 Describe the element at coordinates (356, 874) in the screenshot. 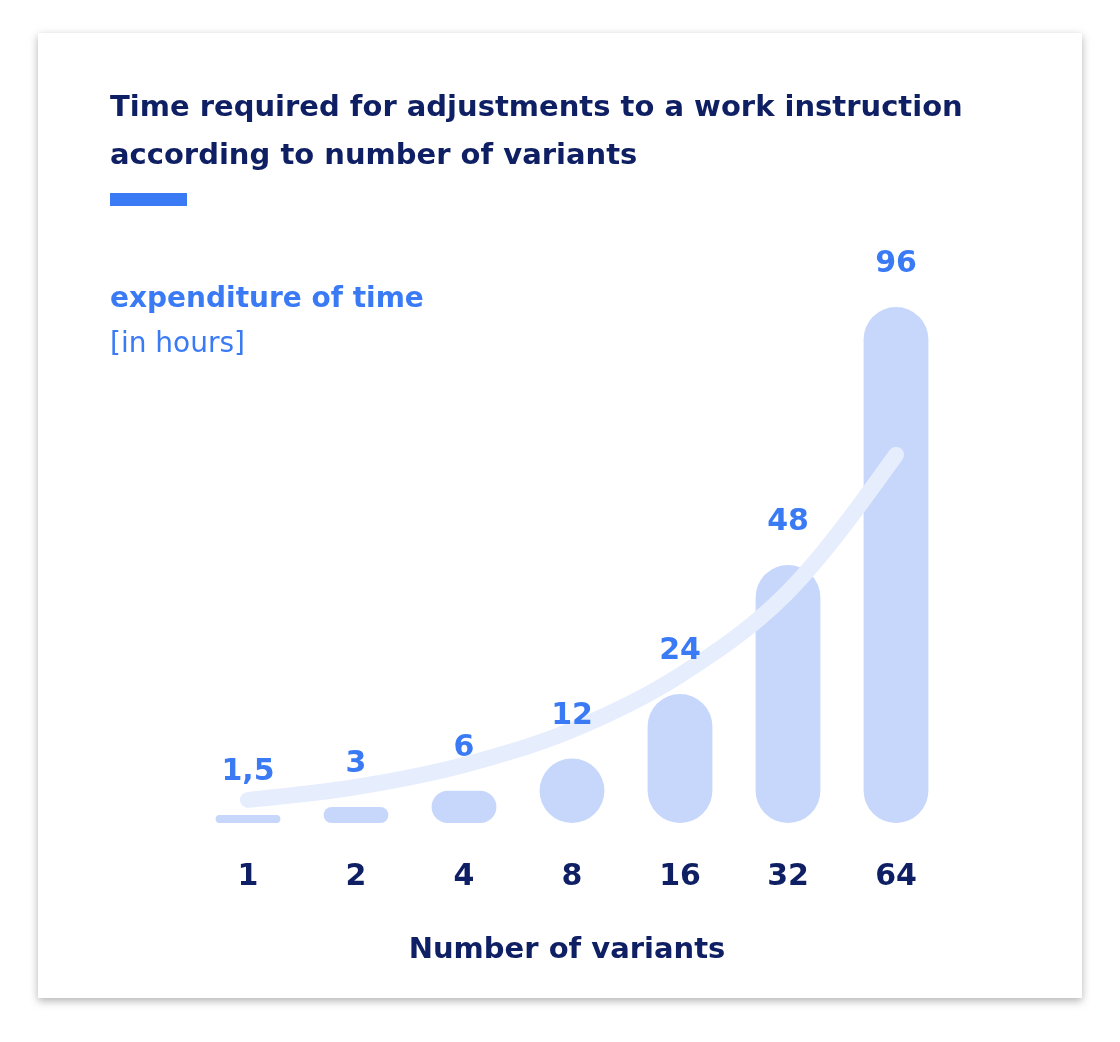

I see `x-tick-label: 2` at that location.